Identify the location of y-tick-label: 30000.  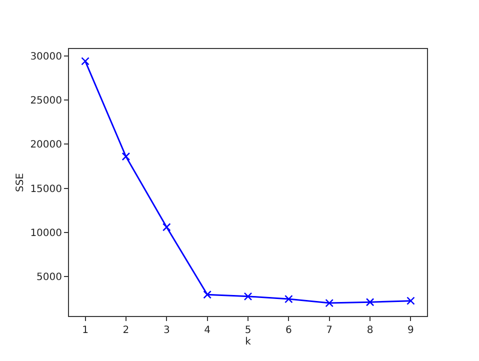
(46, 56).